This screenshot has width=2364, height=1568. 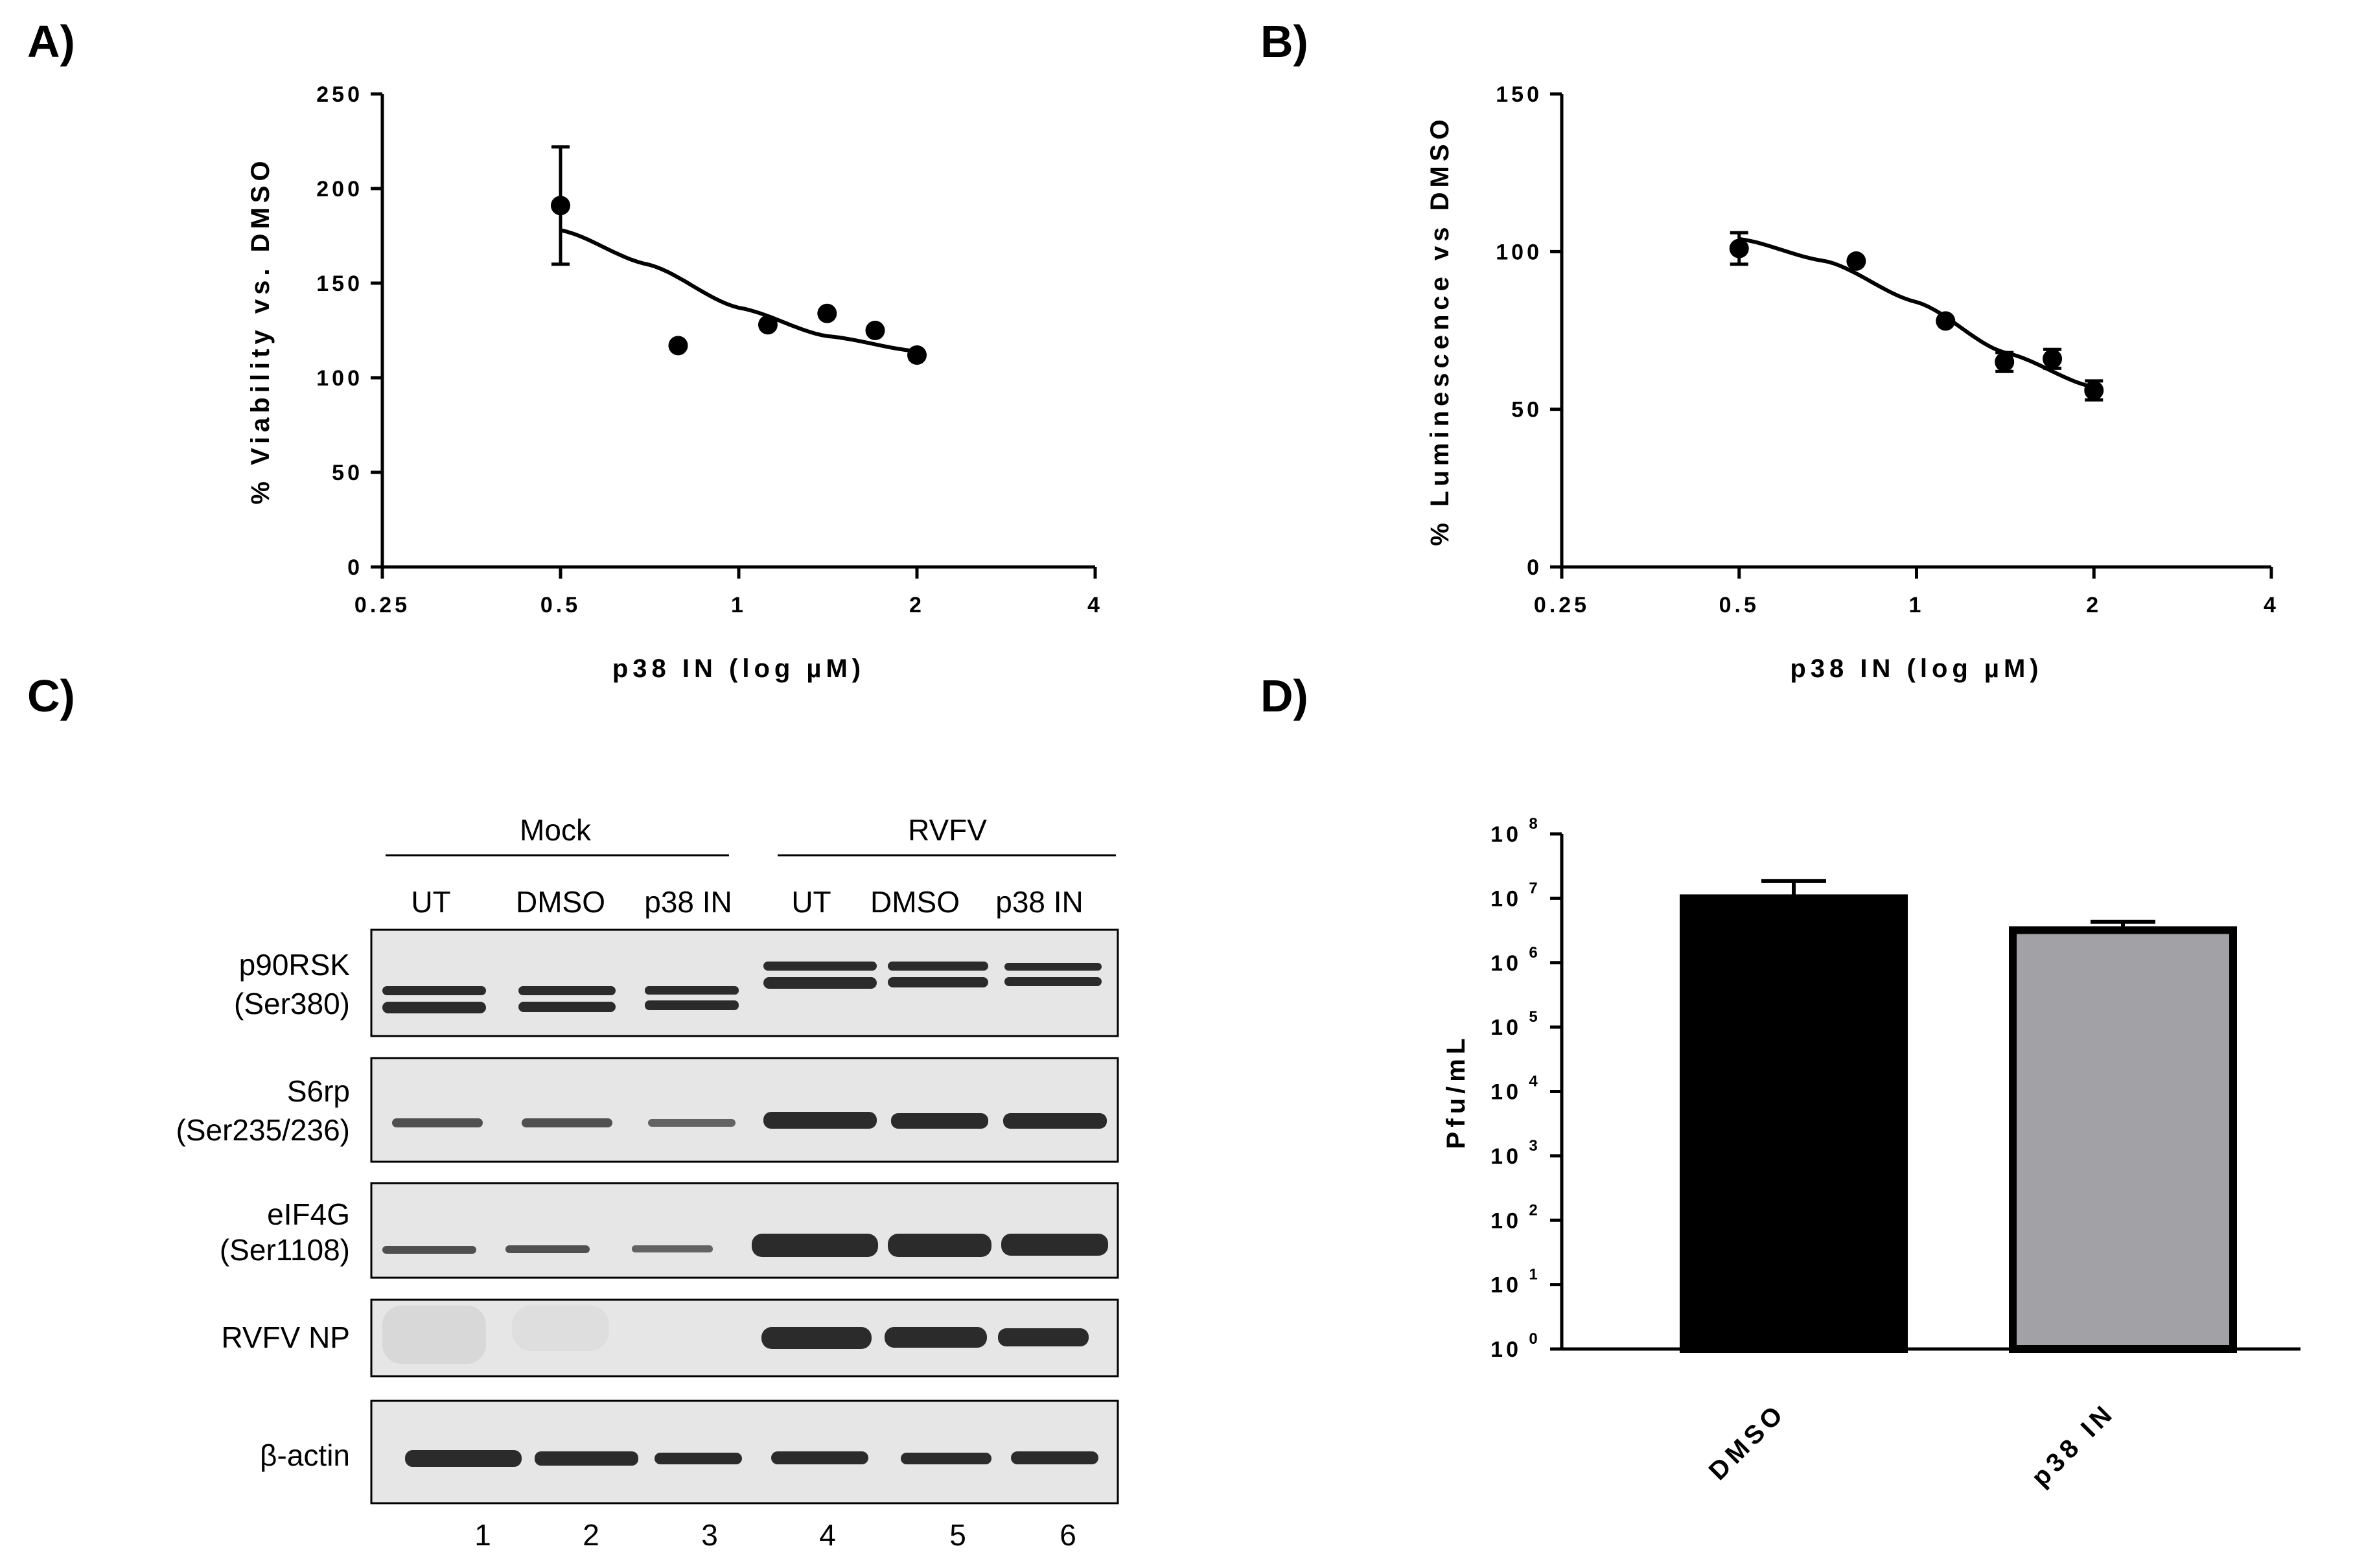 What do you see at coordinates (51, 696) in the screenshot?
I see `panel-label-c: C)` at bounding box center [51, 696].